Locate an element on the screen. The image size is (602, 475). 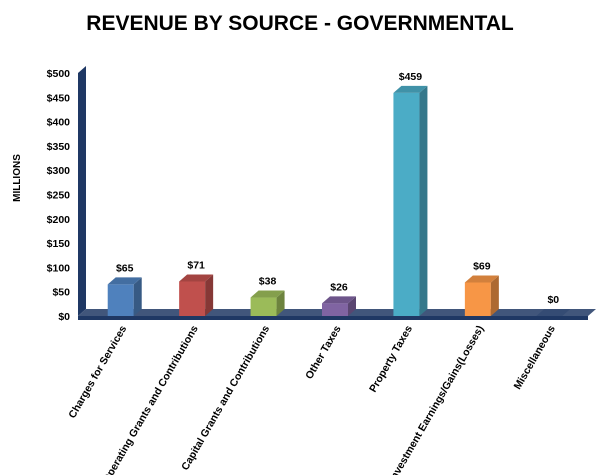
category-label: Charges for Services is located at coordinates (97, 371).